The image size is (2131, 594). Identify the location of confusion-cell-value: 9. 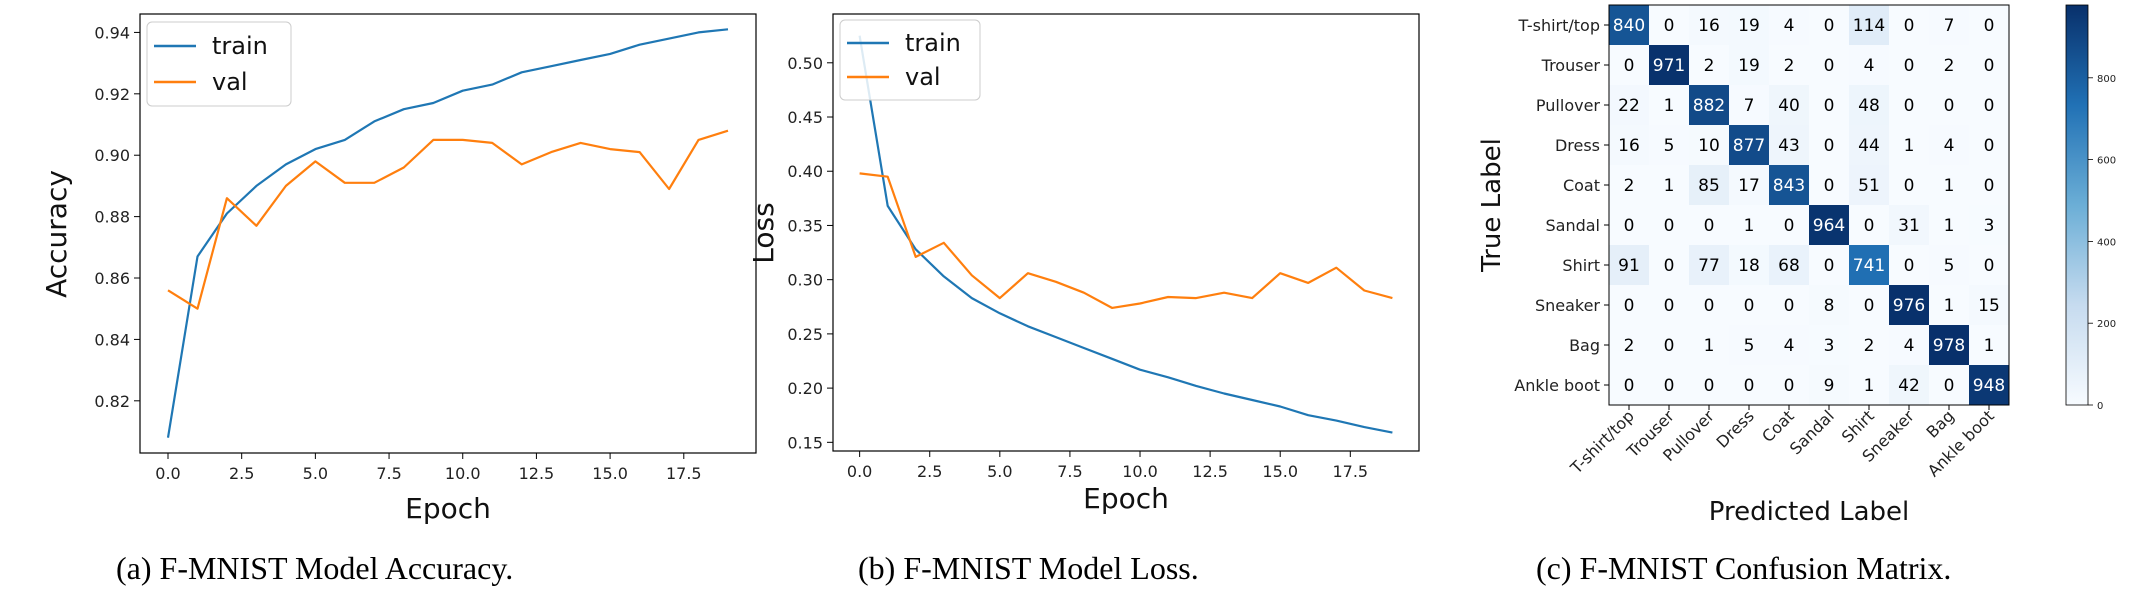
(1829, 386).